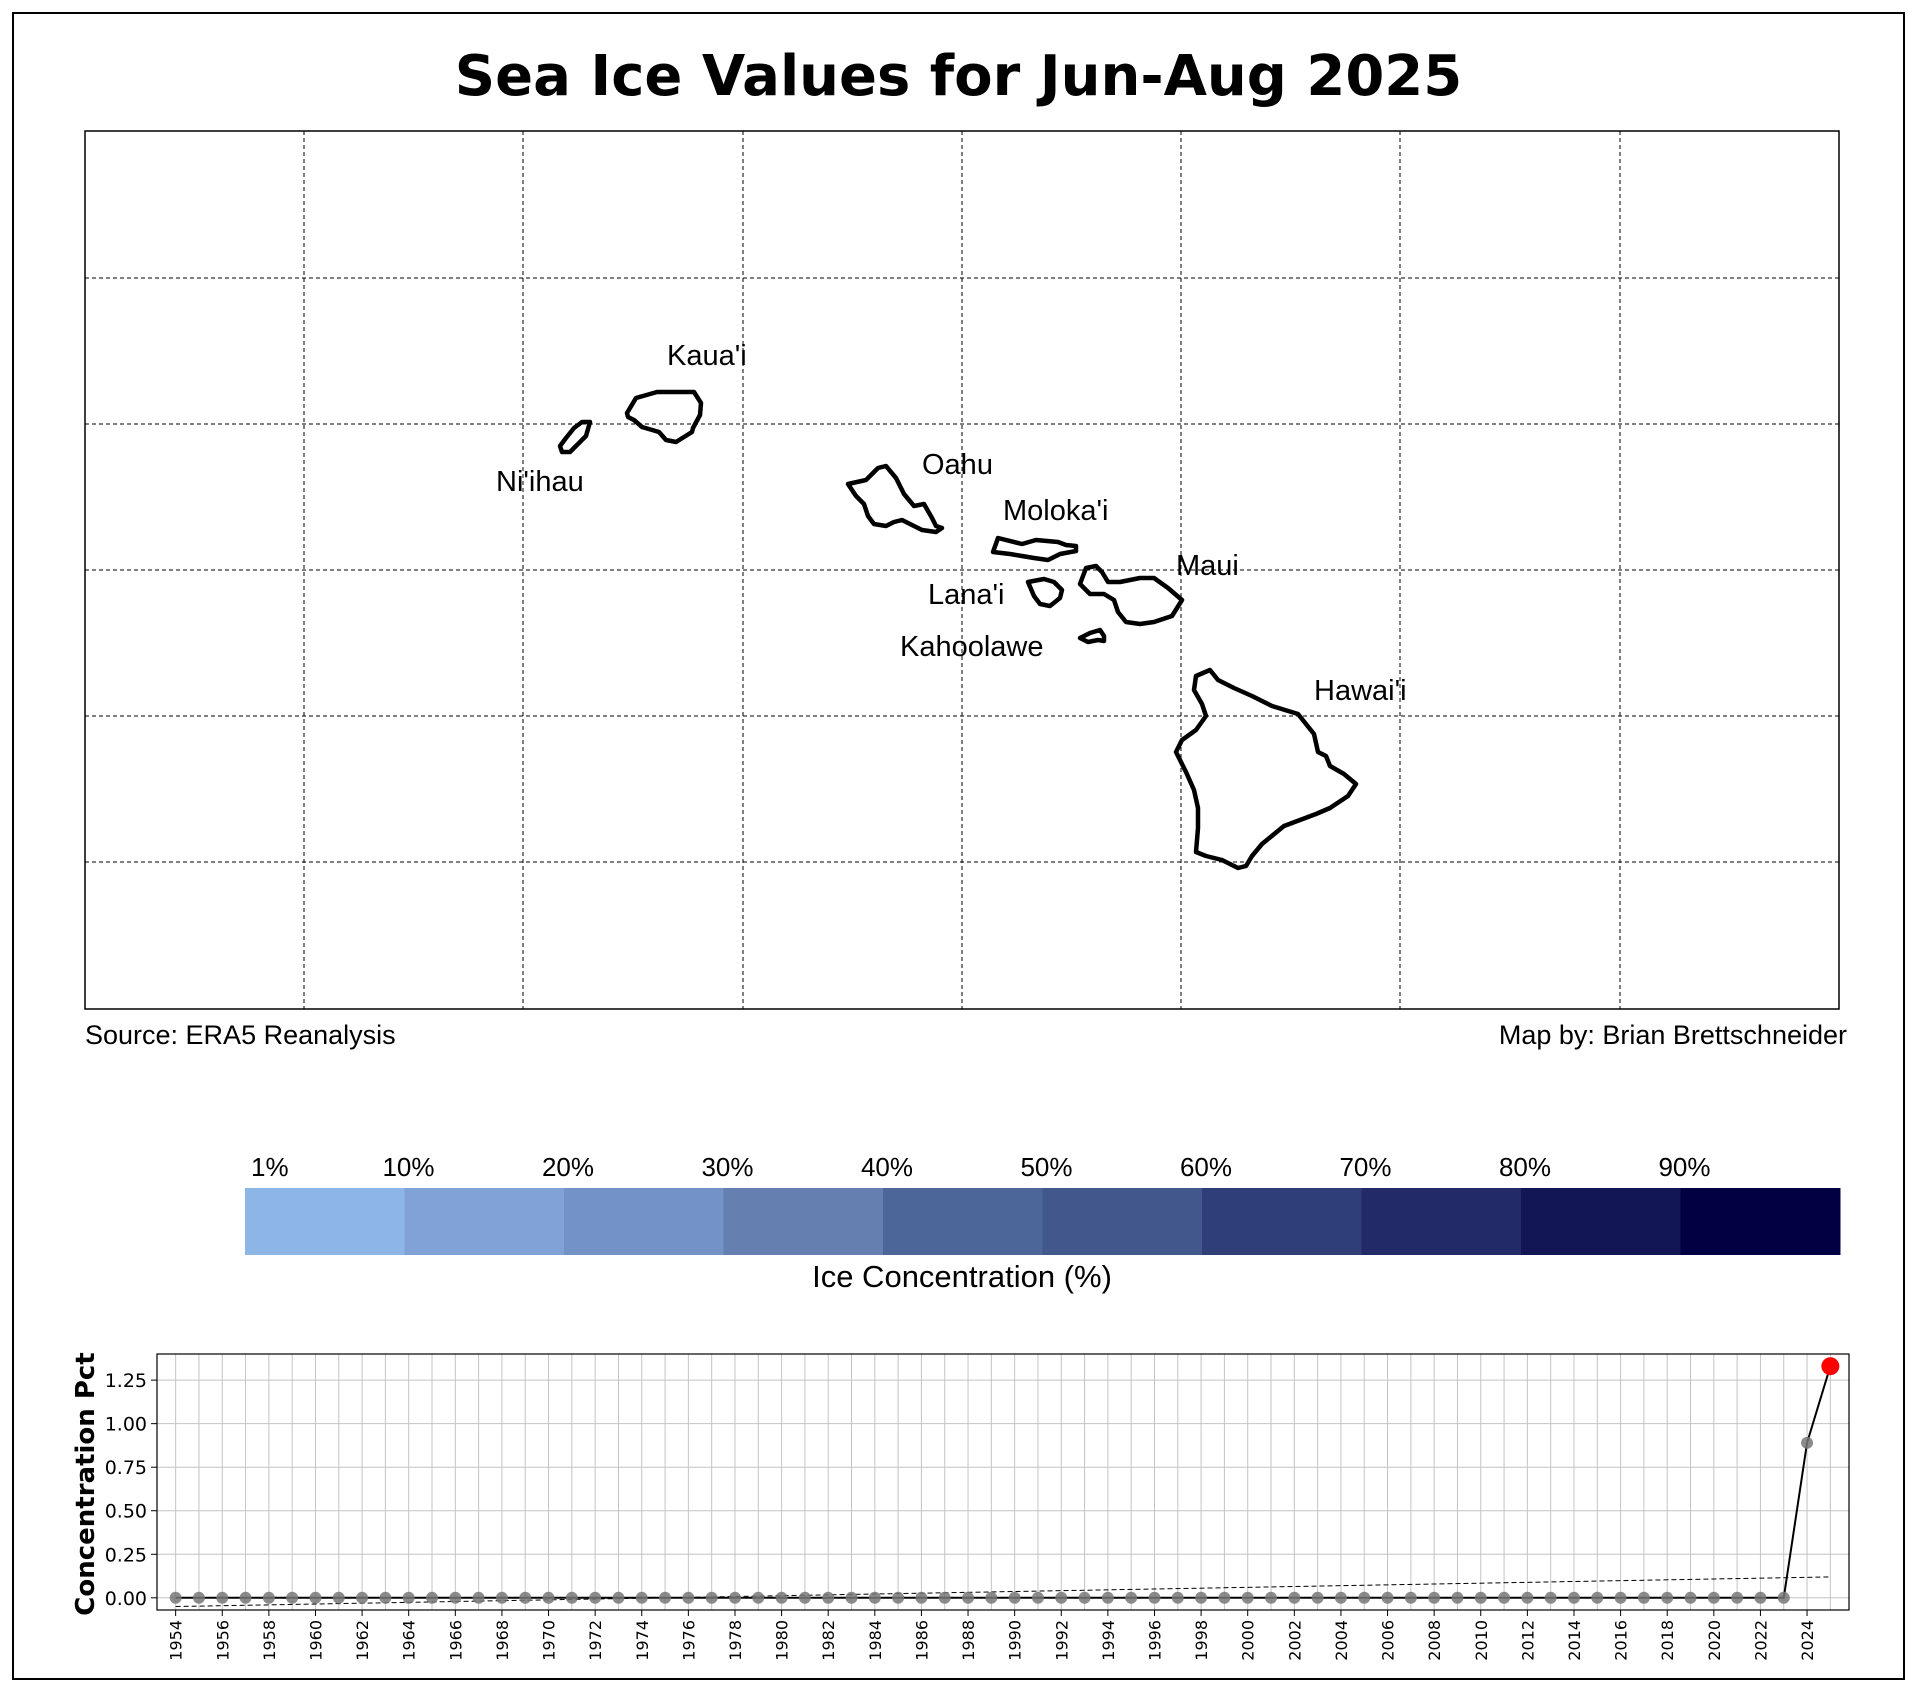 Image resolution: width=1917 pixels, height=1692 pixels. I want to click on x-tick-label: 2012, so click(1527, 1640).